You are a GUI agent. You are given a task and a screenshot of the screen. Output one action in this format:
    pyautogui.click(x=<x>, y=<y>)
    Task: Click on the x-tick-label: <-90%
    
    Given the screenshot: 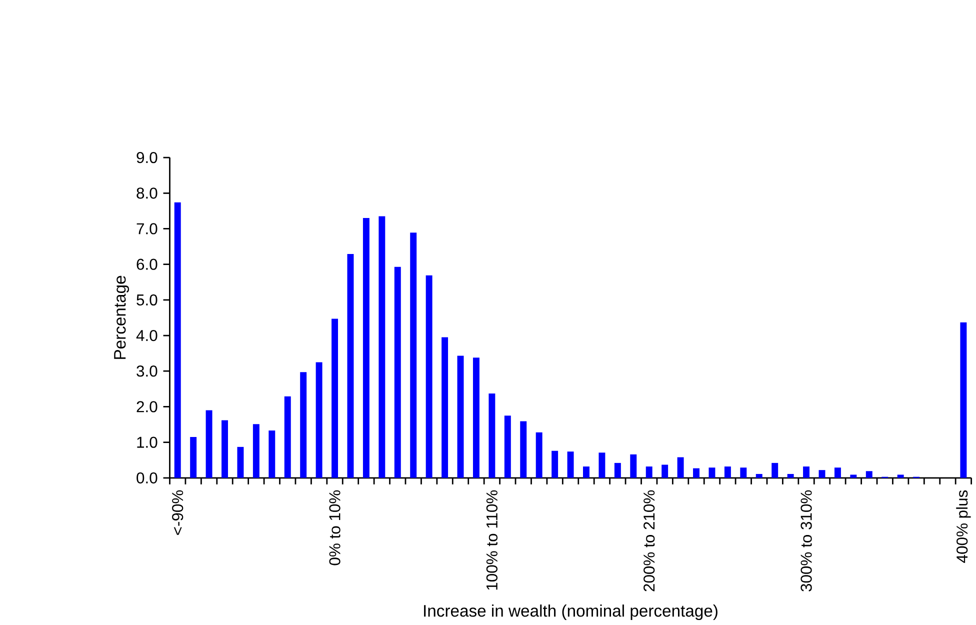 What is the action you would take?
    pyautogui.click(x=178, y=512)
    